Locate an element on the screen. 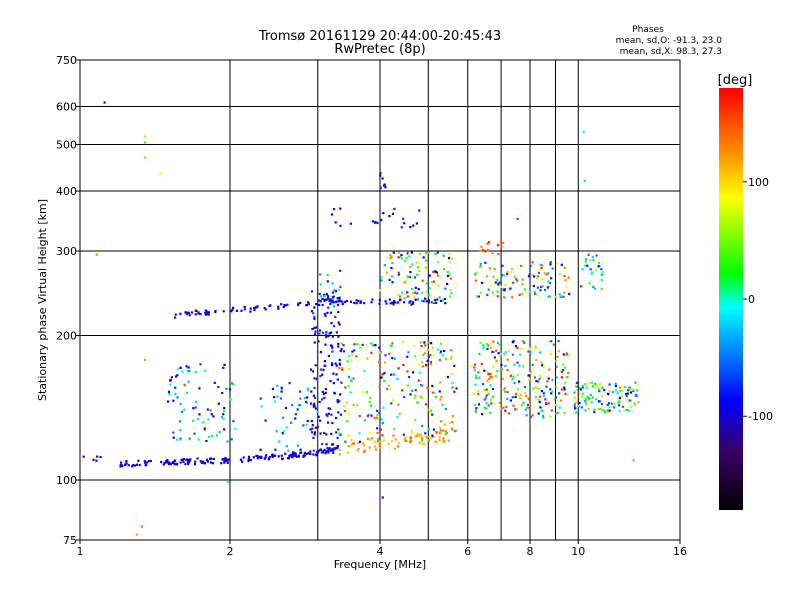 The width and height of the screenshot is (800, 600). y-tick-label: 750 is located at coordinates (66, 60).